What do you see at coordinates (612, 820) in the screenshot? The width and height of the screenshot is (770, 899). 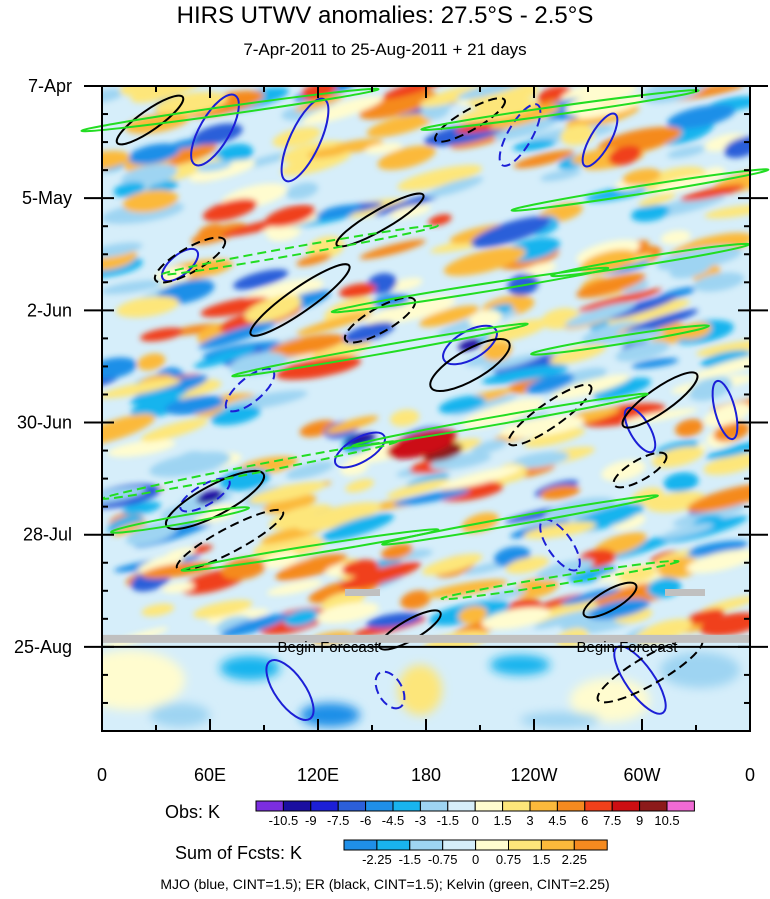 I see `colorbar-level: 7.5` at bounding box center [612, 820].